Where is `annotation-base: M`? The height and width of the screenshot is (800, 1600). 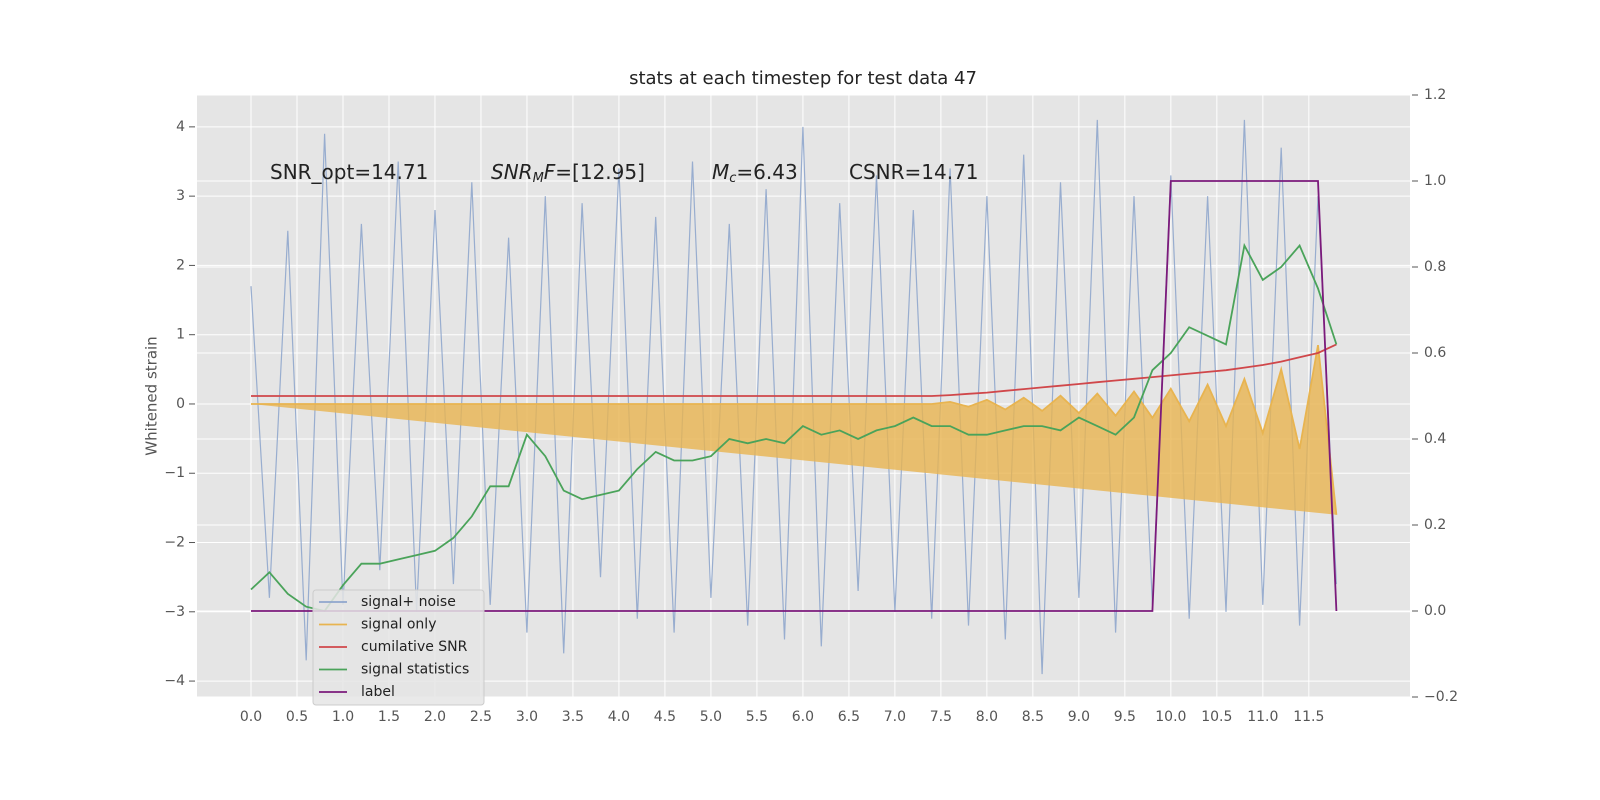 annotation-base: M is located at coordinates (720, 172).